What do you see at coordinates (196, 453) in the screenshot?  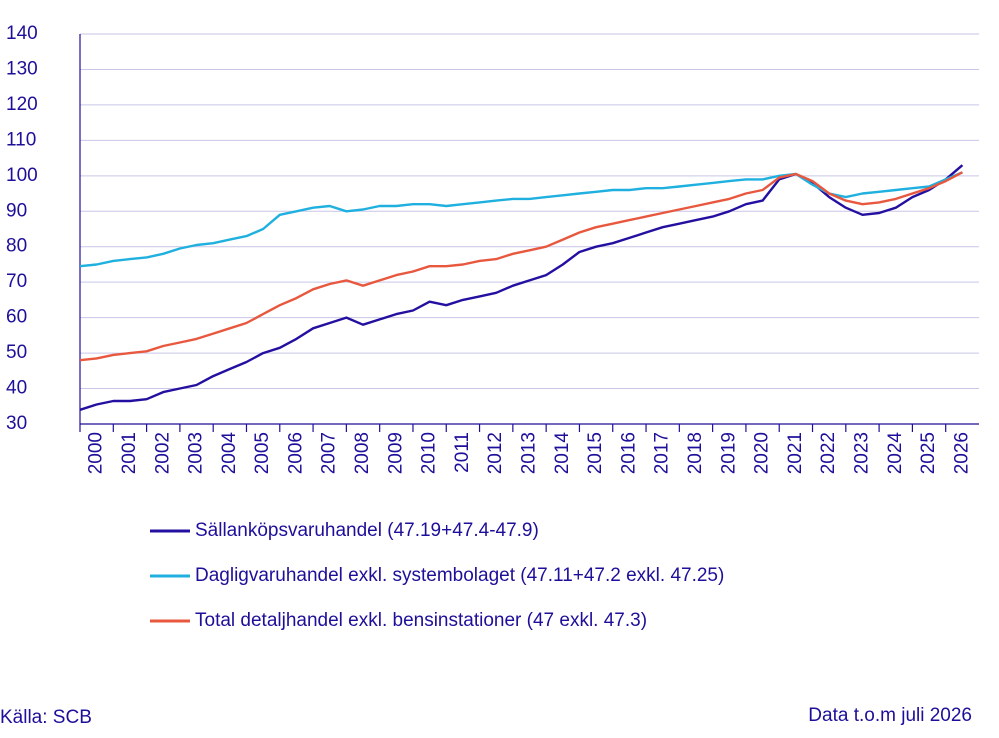 I see `x-tick-label: 2003` at bounding box center [196, 453].